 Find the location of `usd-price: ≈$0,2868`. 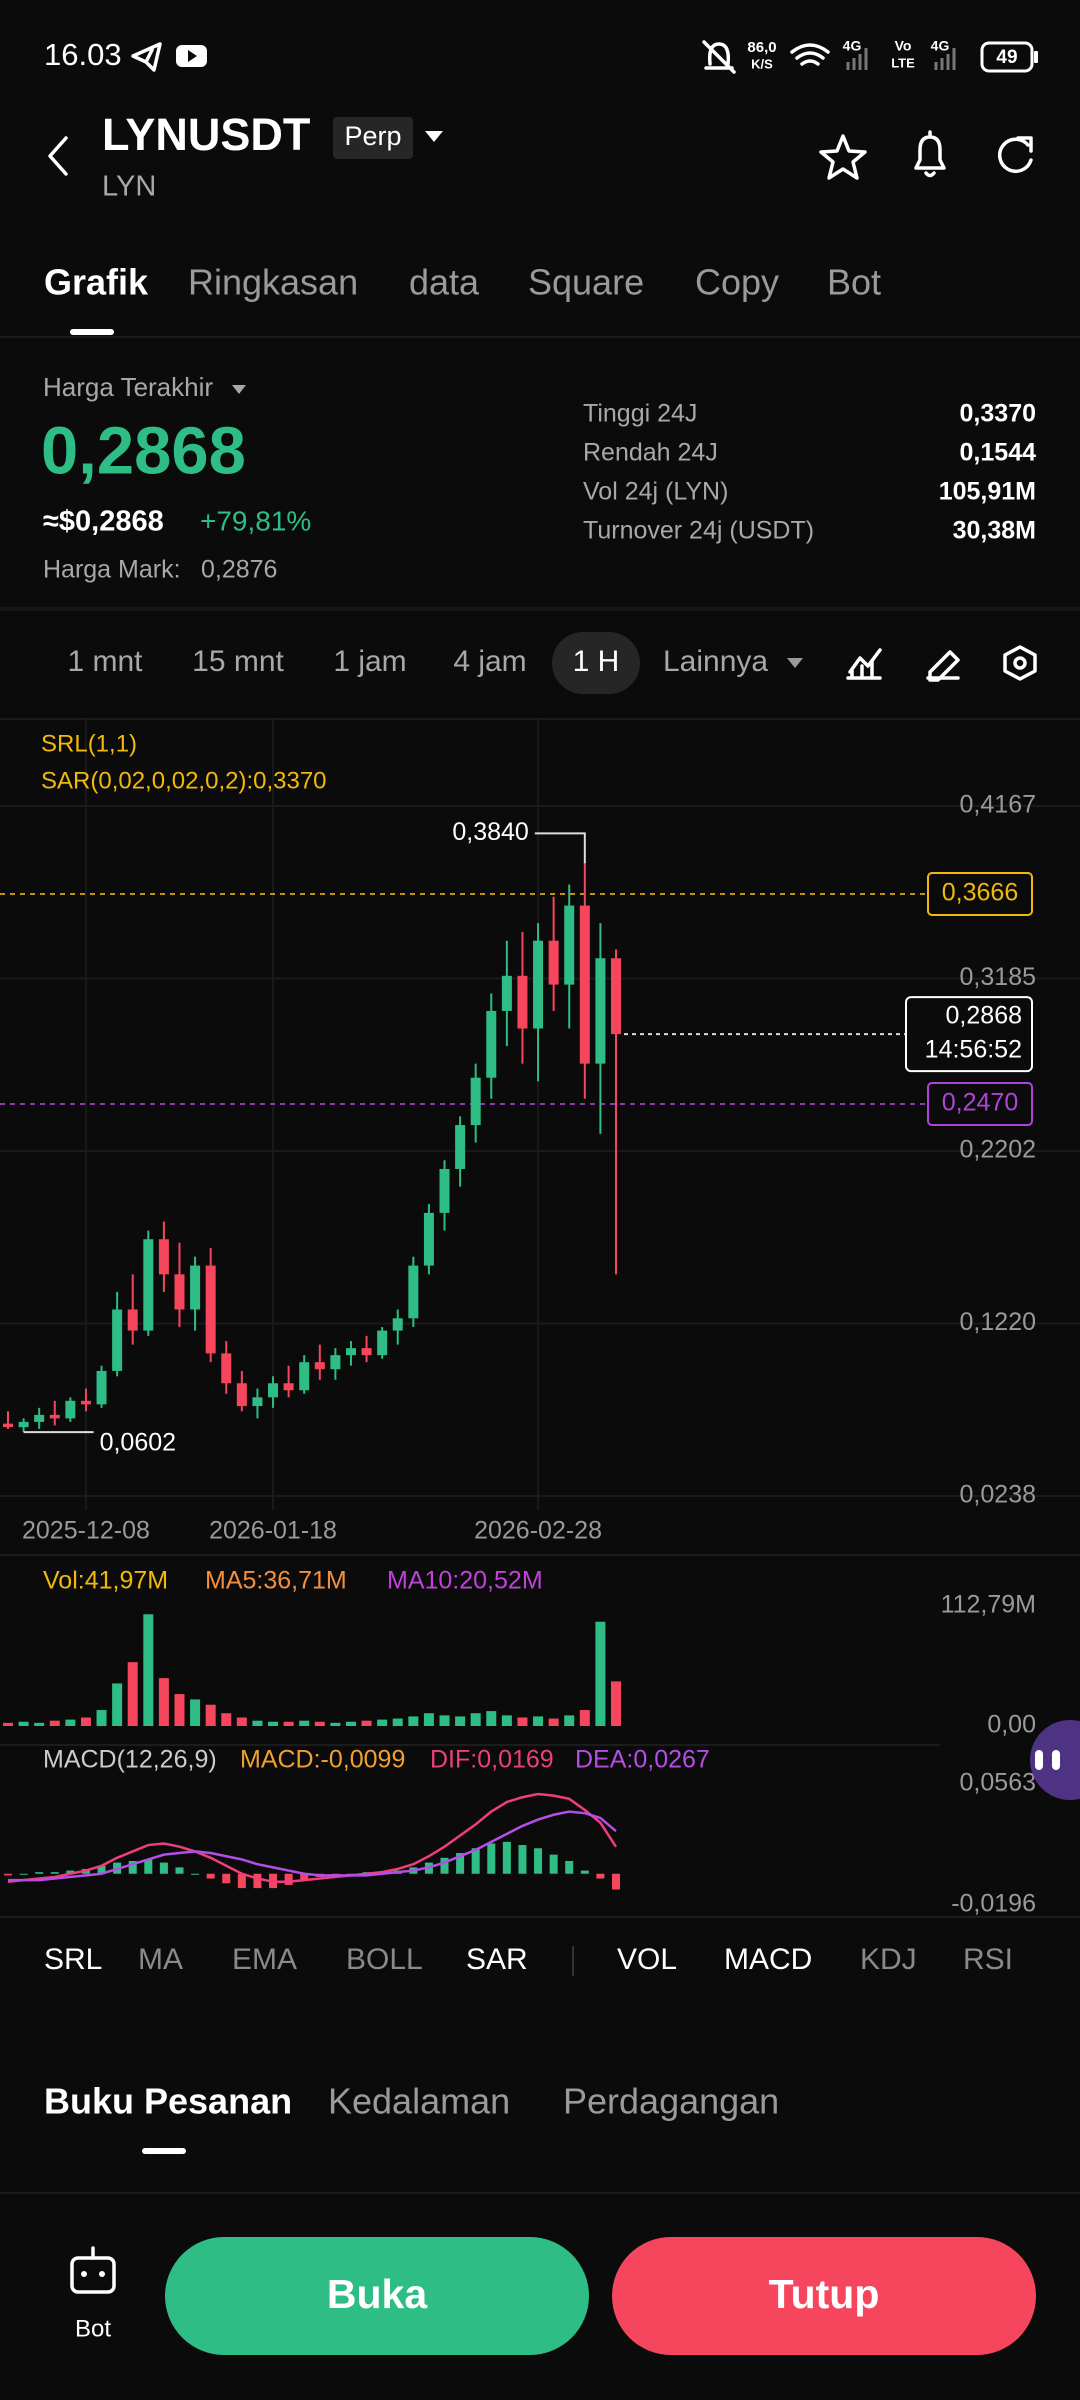

usd-price: ≈$0,2868 is located at coordinates (103, 522).